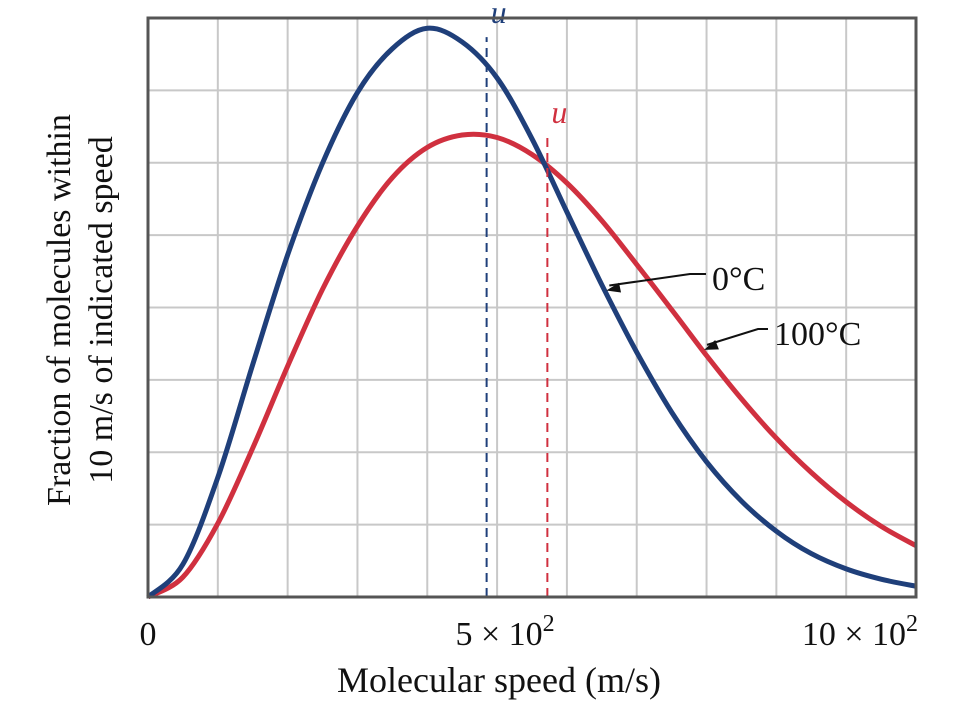  What do you see at coordinates (657, 280) in the screenshot?
I see `series-0c-leader-line` at bounding box center [657, 280].